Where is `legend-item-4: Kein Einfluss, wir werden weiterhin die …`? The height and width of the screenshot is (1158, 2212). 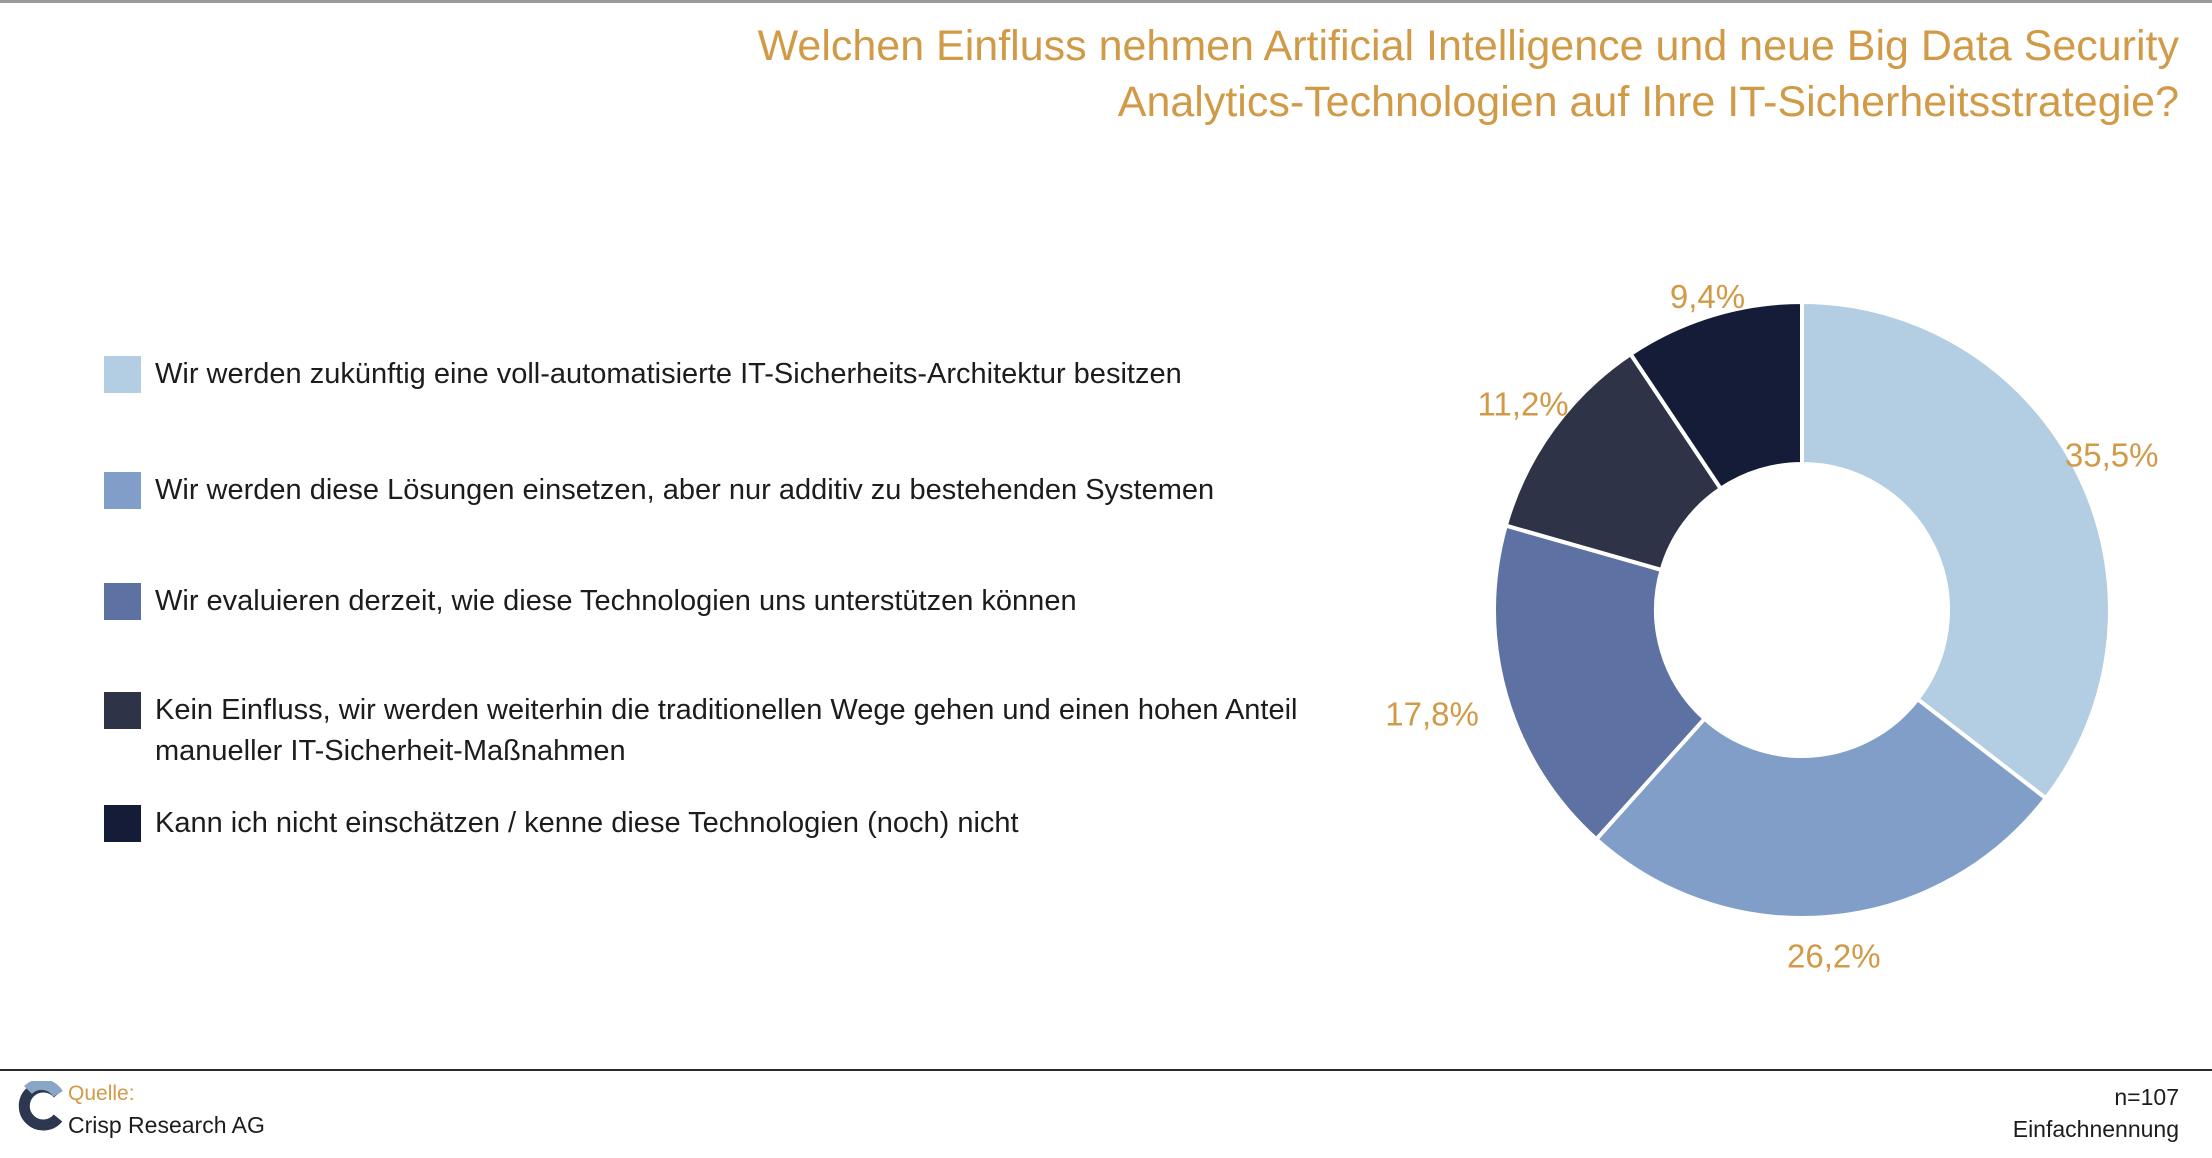 legend-item-4: Kein Einfluss, wir werden weiterhin die … is located at coordinates (744, 731).